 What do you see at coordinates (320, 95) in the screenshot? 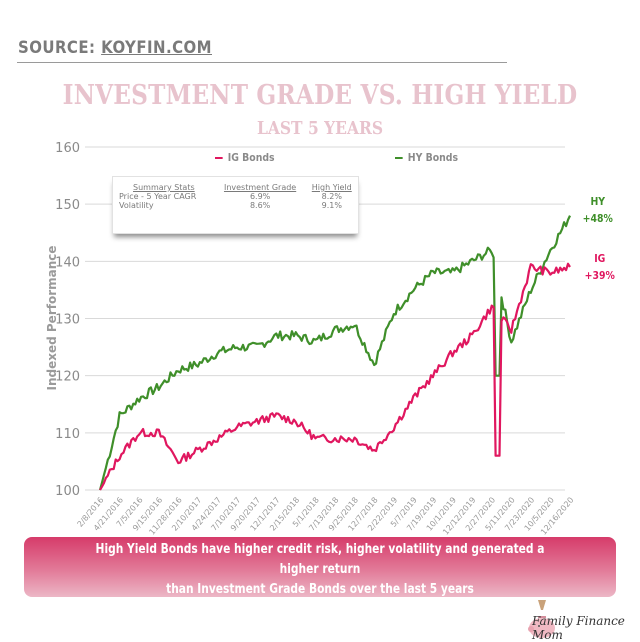
I see `chart-title: INVESTMENT GRADE VS. HIGH YIELD` at bounding box center [320, 95].